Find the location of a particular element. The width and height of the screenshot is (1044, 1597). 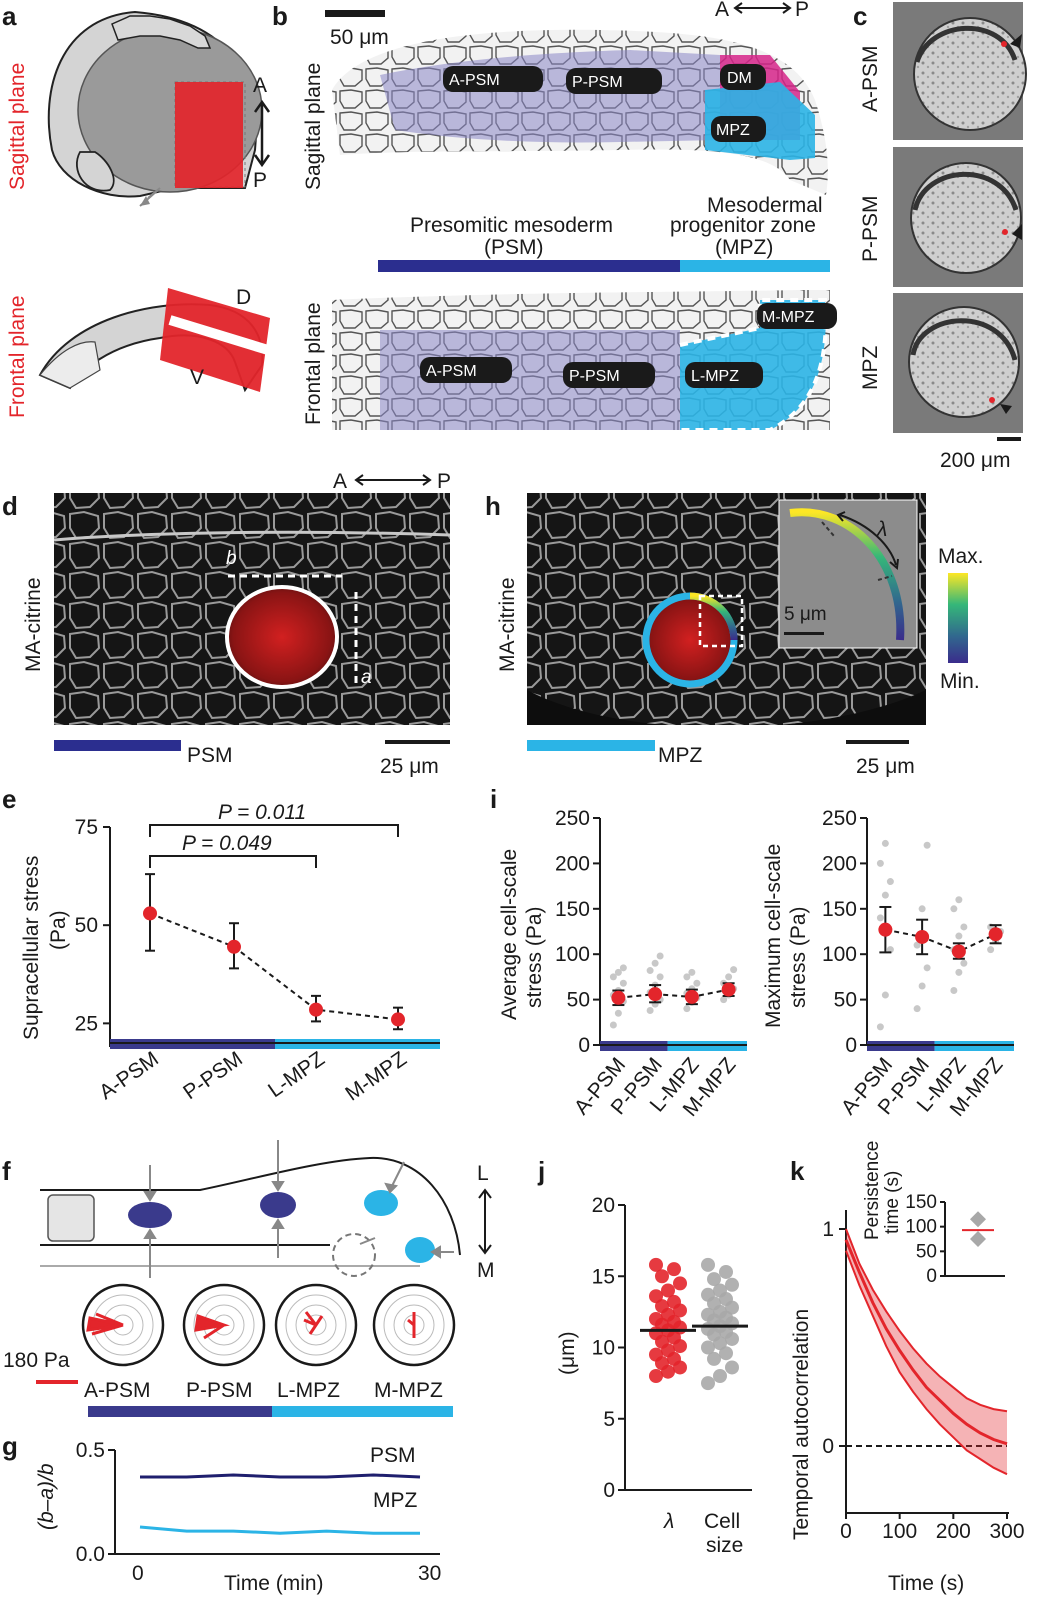

f-rose-lmpz is located at coordinates (316, 1325).